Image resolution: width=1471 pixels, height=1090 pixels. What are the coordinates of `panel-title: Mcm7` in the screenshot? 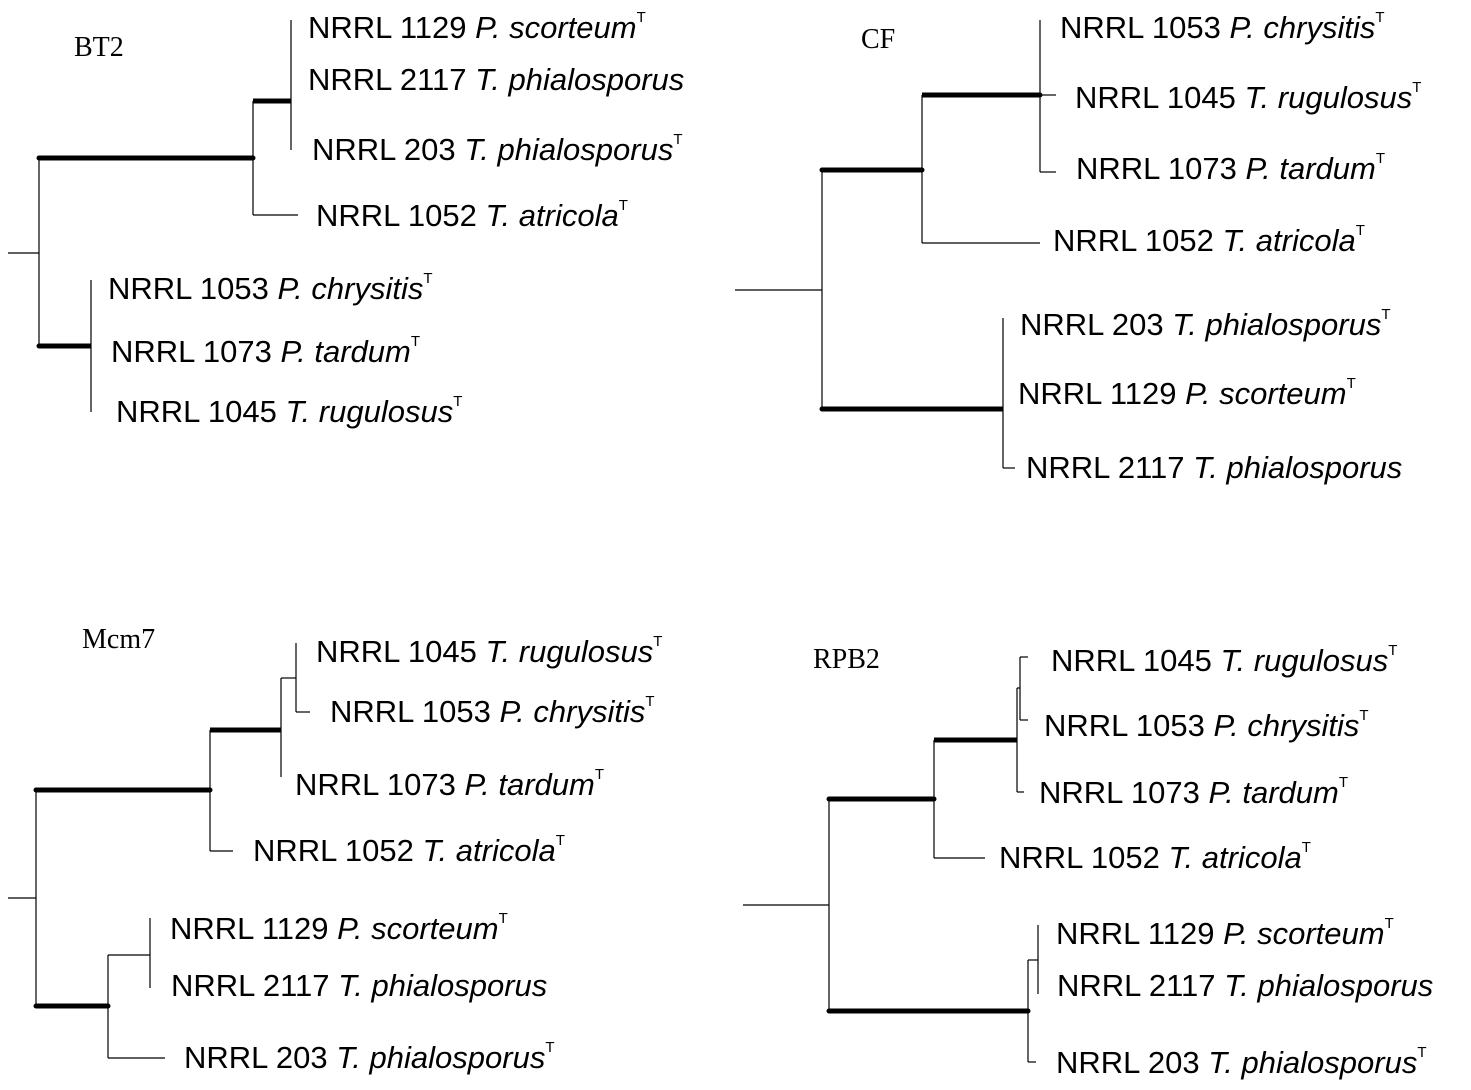 It's located at (118, 639).